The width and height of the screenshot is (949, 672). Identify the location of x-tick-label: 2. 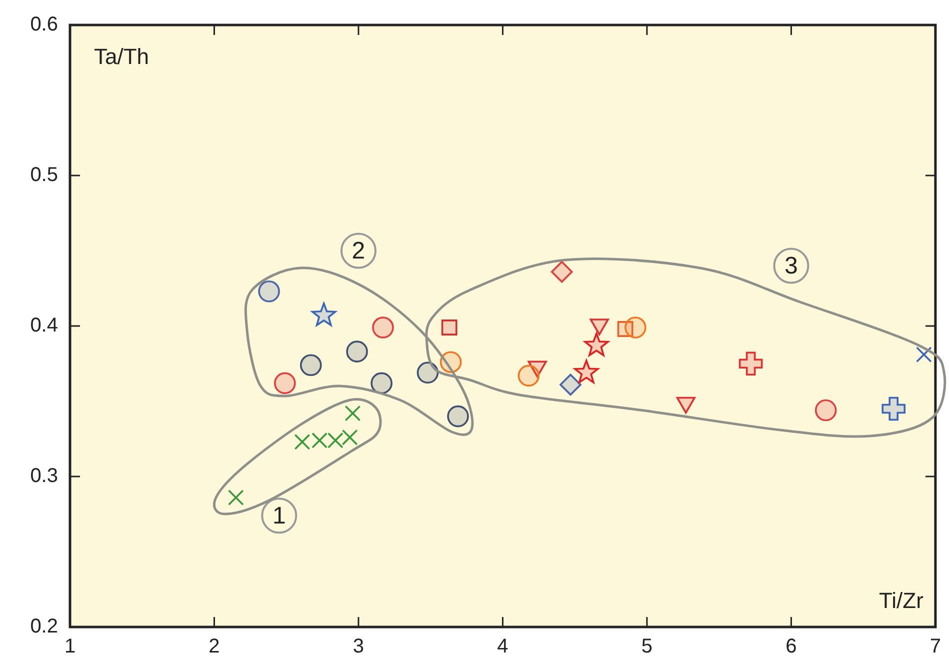
(214, 647).